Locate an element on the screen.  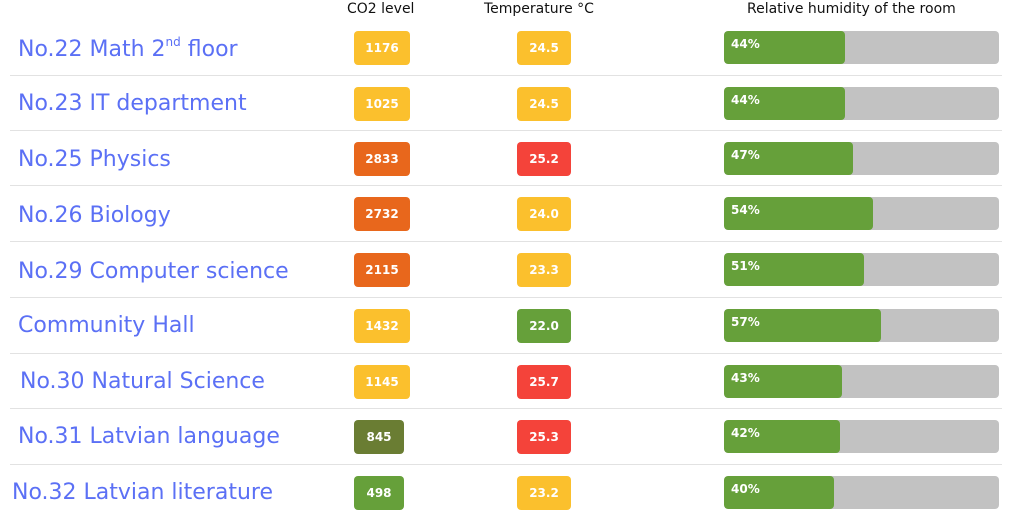
temperature-badge: 25.2 is located at coordinates (544, 159).